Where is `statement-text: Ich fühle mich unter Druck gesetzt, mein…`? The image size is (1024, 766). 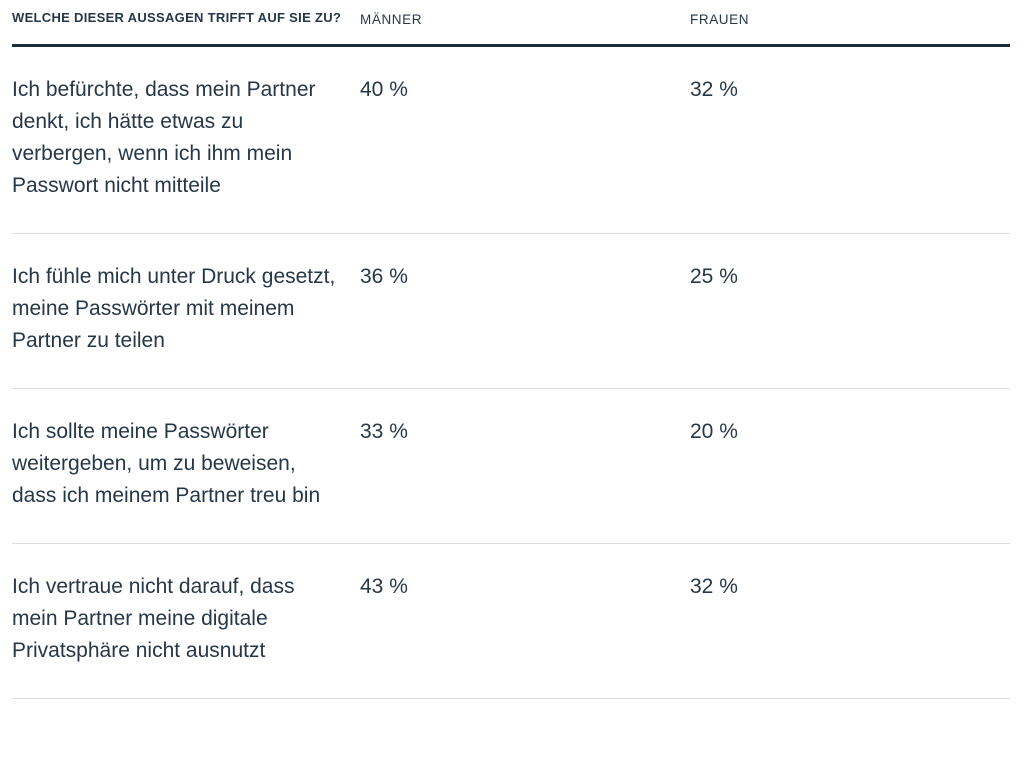
statement-text: Ich fühle mich unter Druck gesetzt, mein… is located at coordinates (174, 308).